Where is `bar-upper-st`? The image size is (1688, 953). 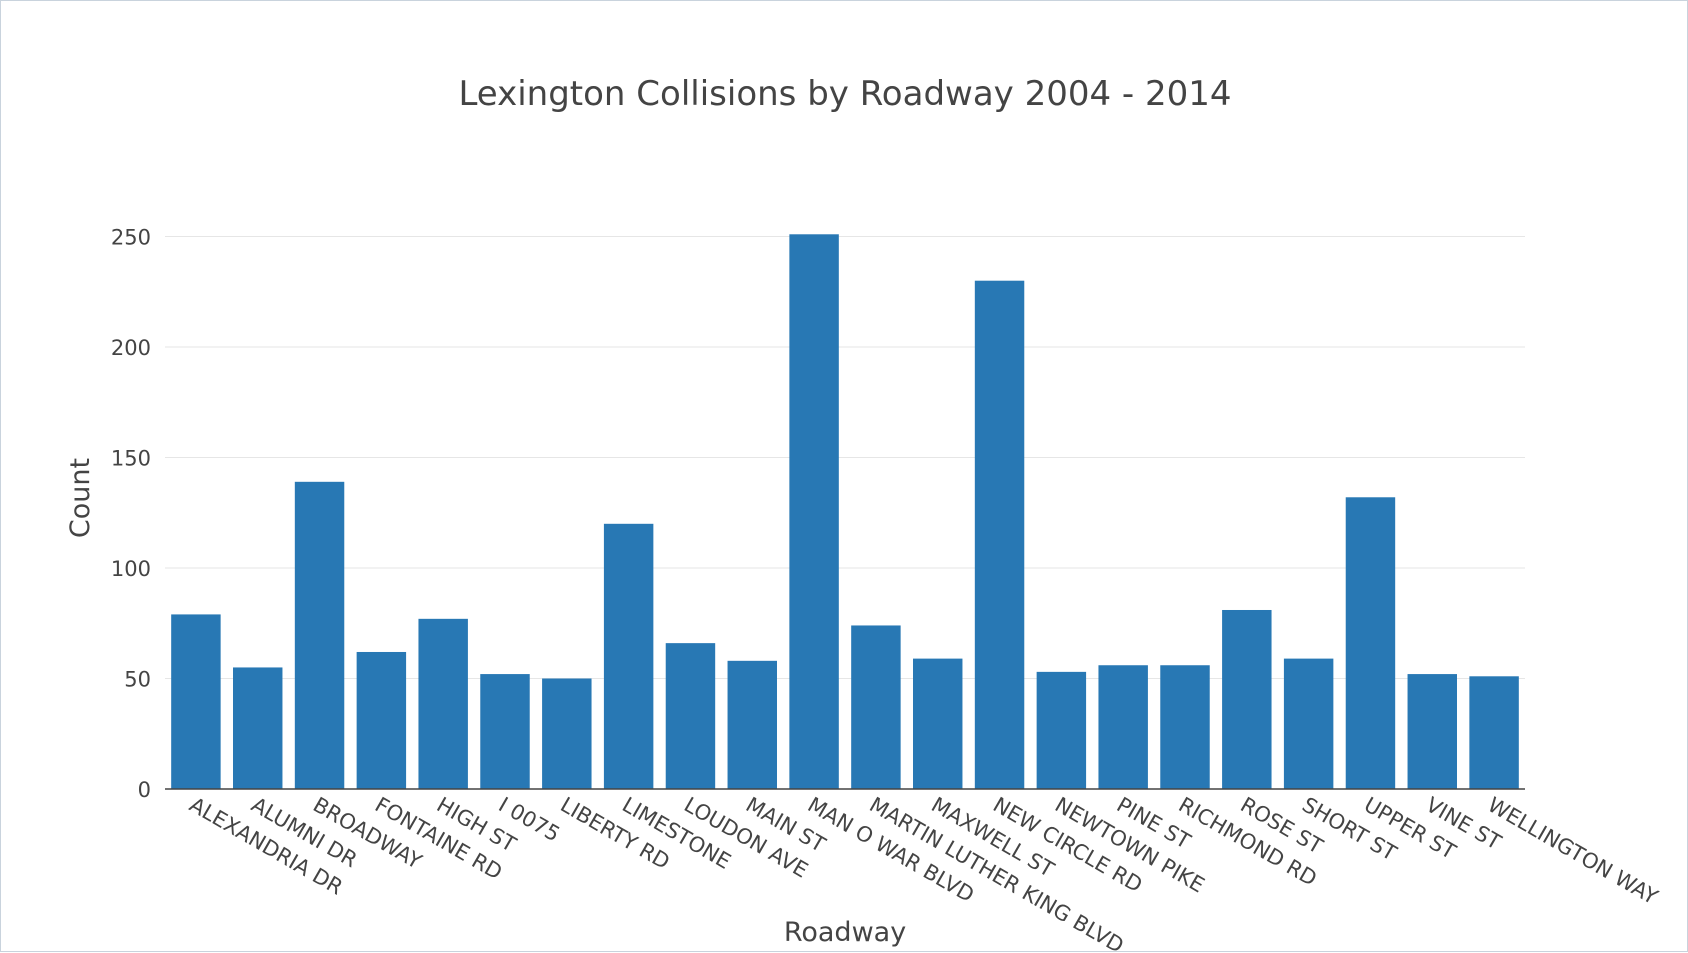
bar-upper-st is located at coordinates (1370, 643).